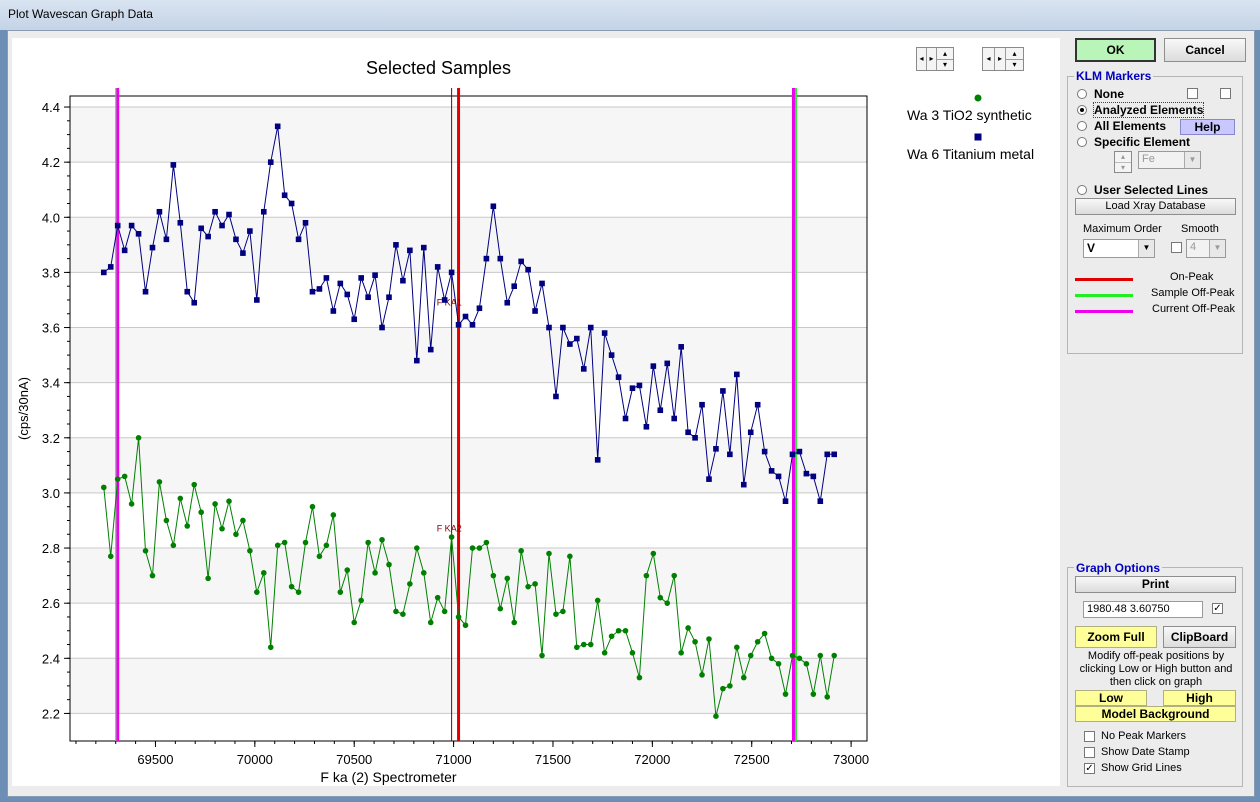 The height and width of the screenshot is (802, 1260). Describe the element at coordinates (1176, 247) in the screenshot. I see `smooth-checkbox` at that location.